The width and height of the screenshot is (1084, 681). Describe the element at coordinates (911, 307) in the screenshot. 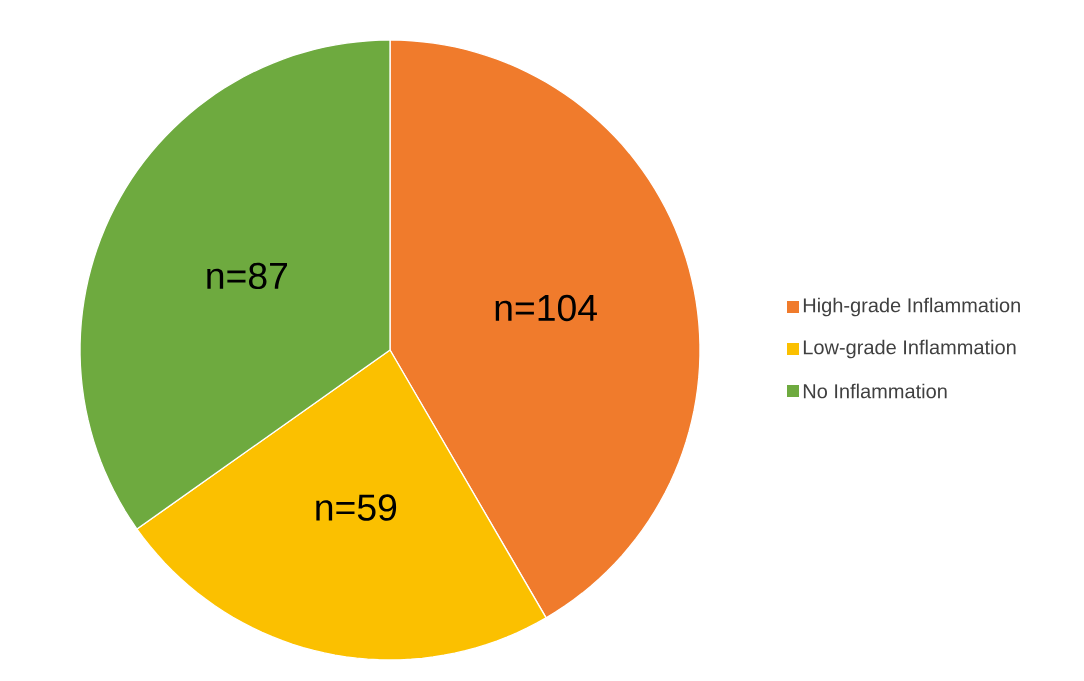

I see `legend-label: High-grade Inflammation` at that location.